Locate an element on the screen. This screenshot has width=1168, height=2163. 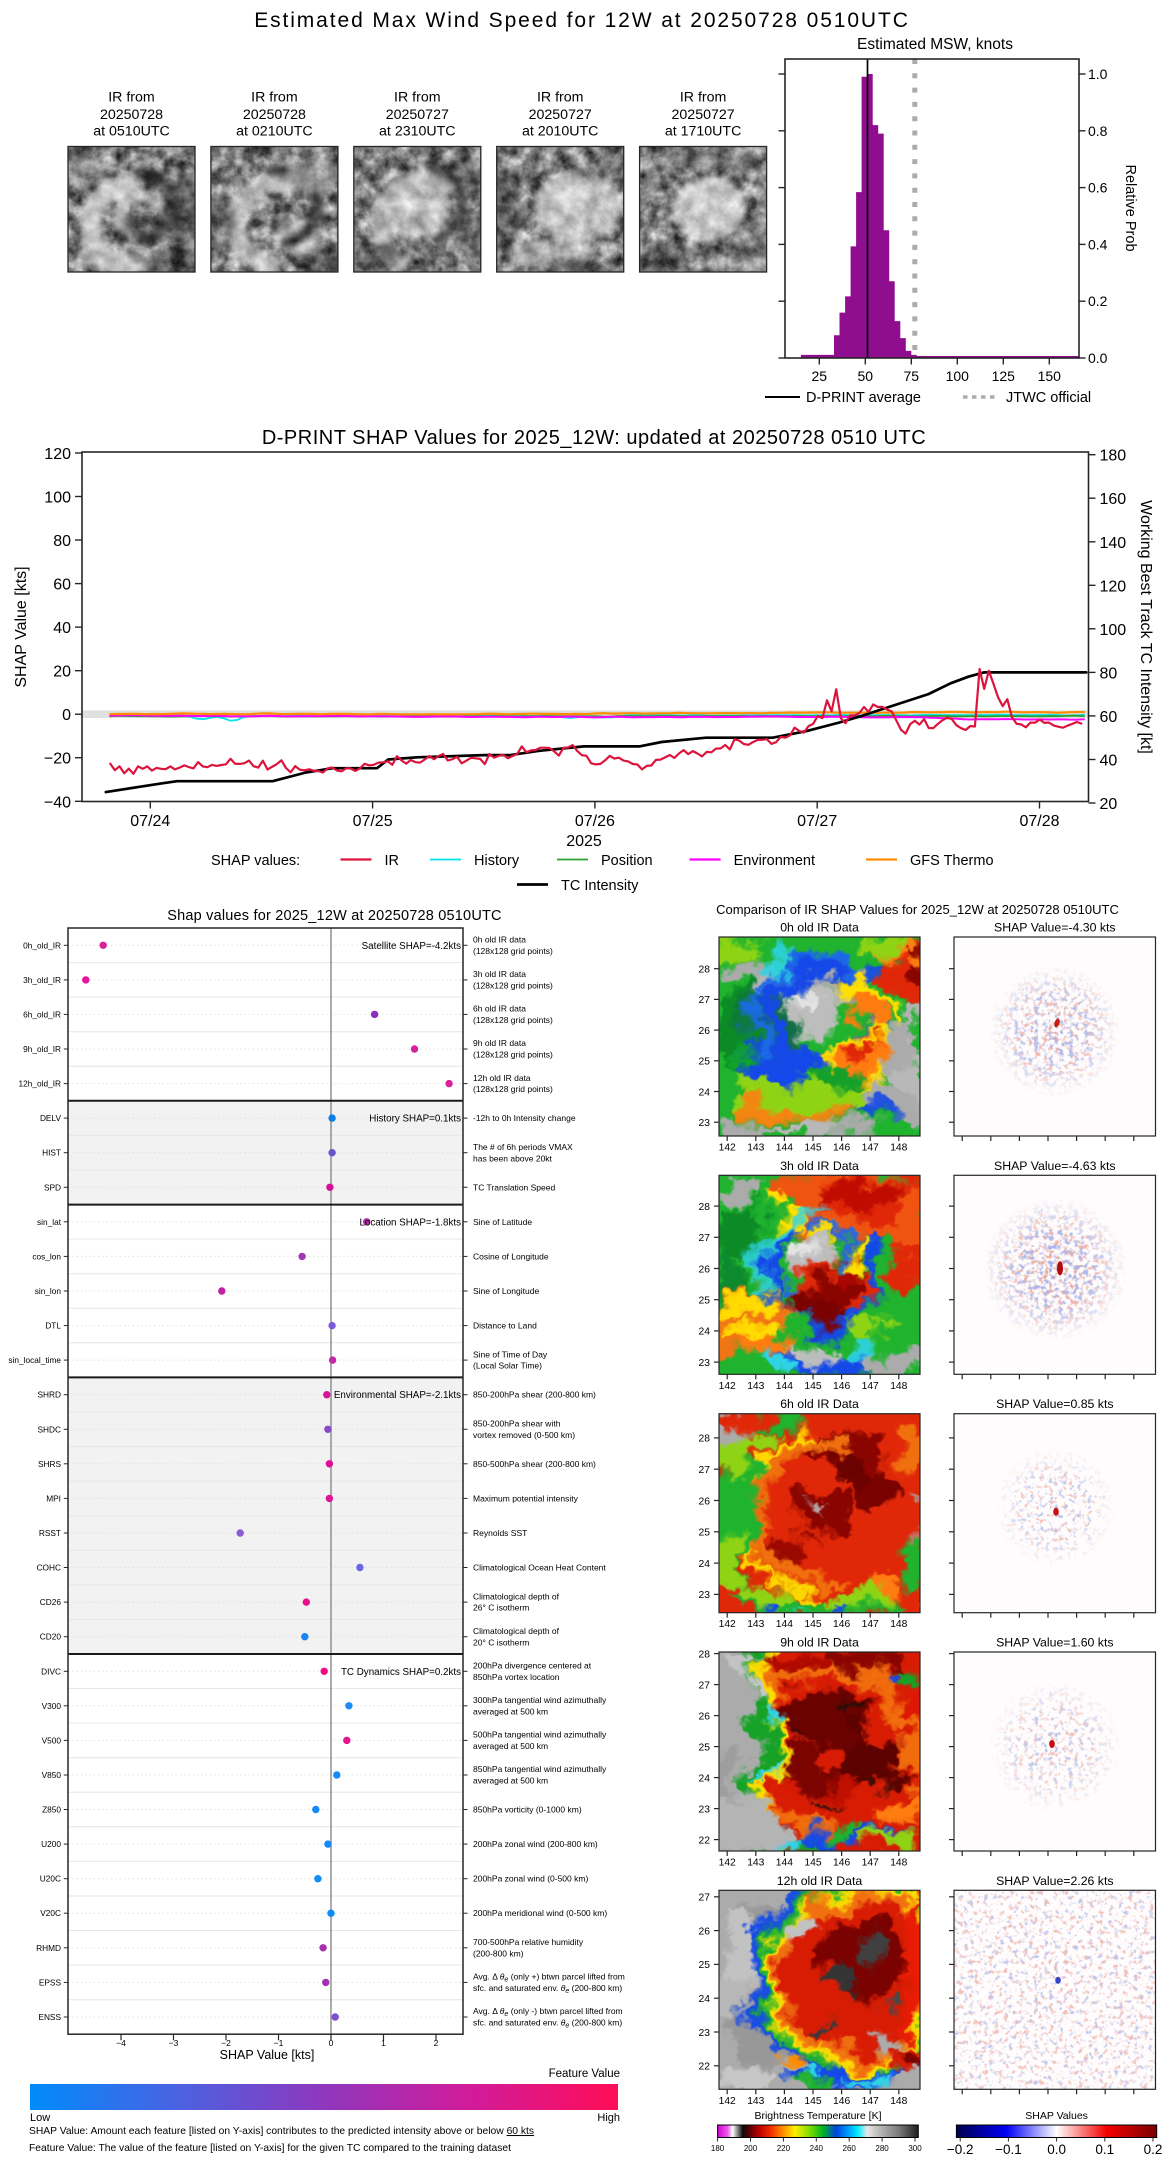
svg-text: V300 is located at coordinates (52, 1706).